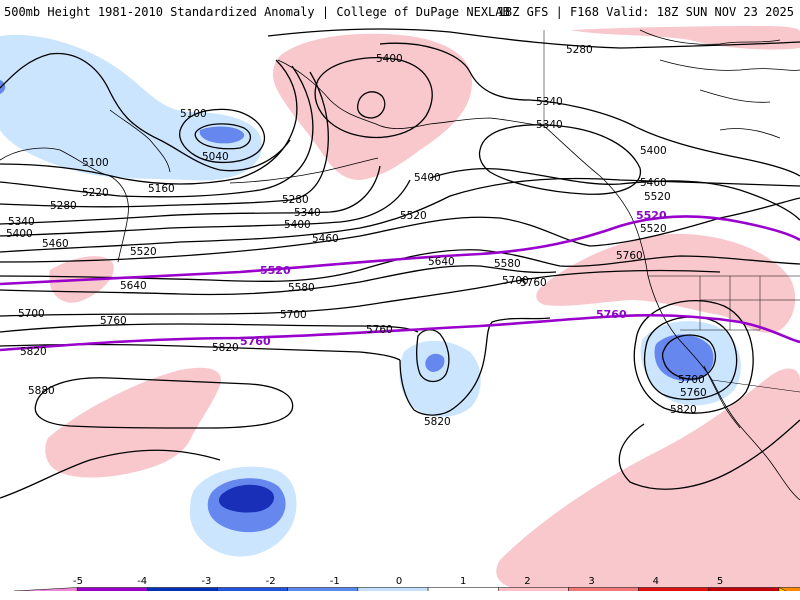  I want to click on colorbar-tick-label: -3, so click(206, 581).